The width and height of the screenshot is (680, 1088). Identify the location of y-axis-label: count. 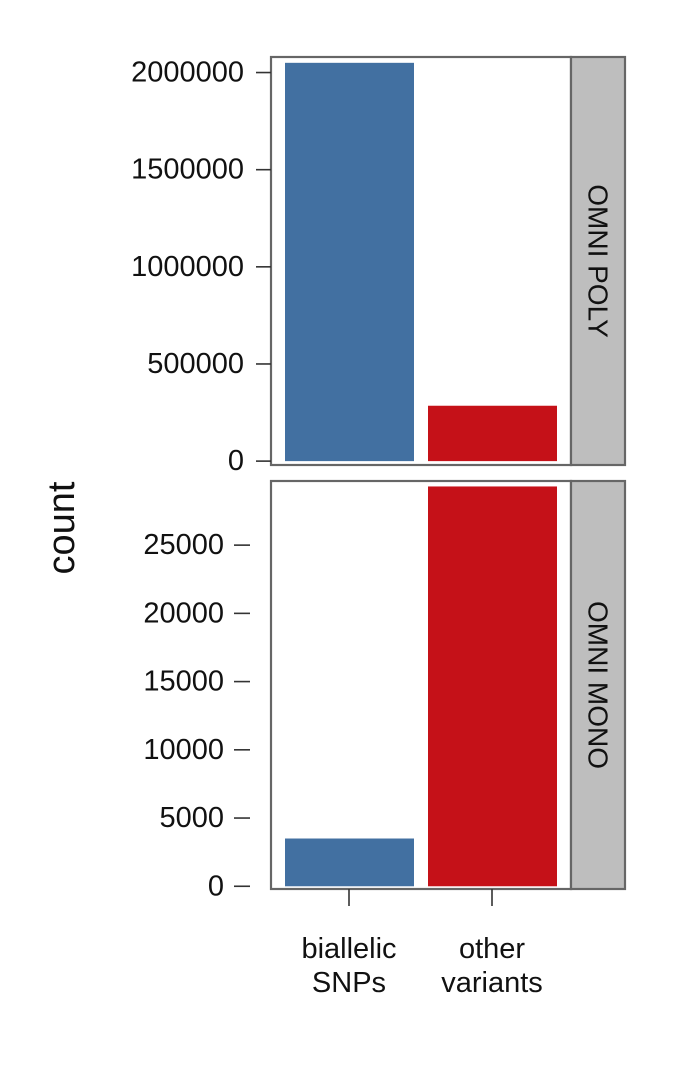
(62, 527).